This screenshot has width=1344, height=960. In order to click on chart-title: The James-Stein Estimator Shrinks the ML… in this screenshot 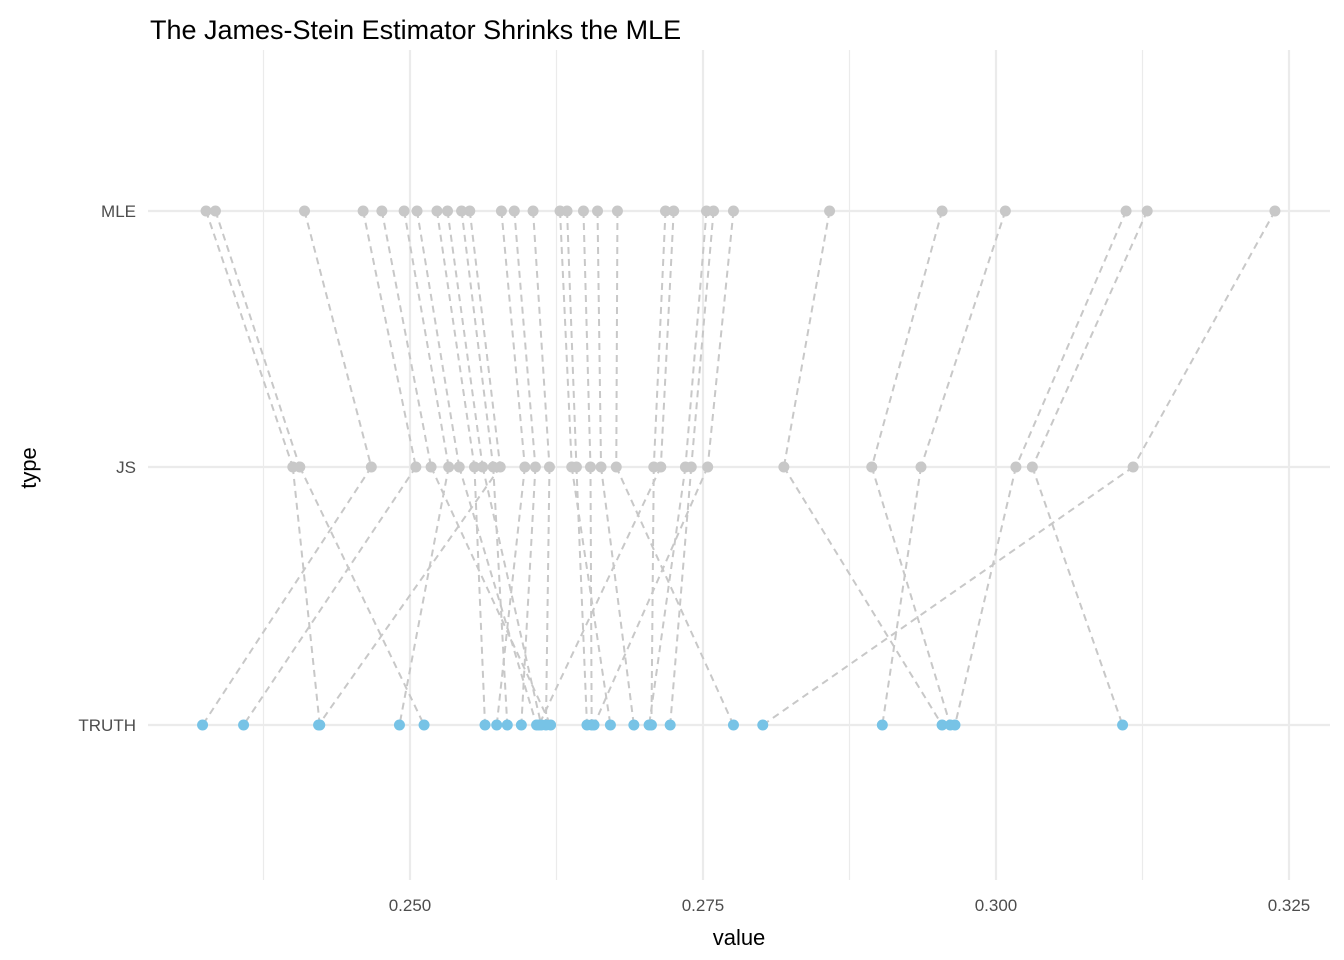, I will do `click(415, 30)`.